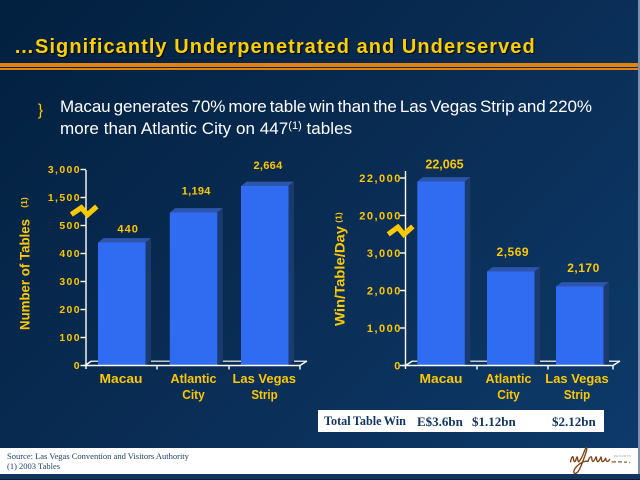 The height and width of the screenshot is (480, 640). What do you see at coordinates (64, 198) in the screenshot?
I see `svg-text: 1,500` at bounding box center [64, 198].